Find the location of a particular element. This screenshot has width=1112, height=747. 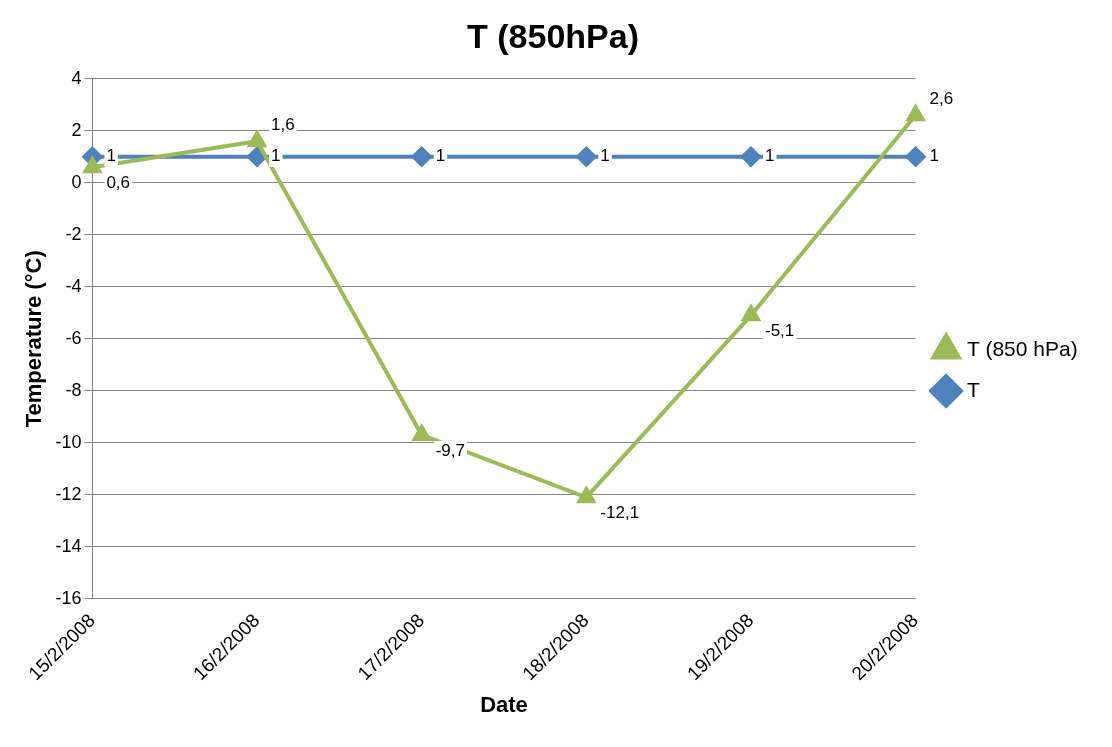

y-tick-label: -10 is located at coordinates (68, 441).